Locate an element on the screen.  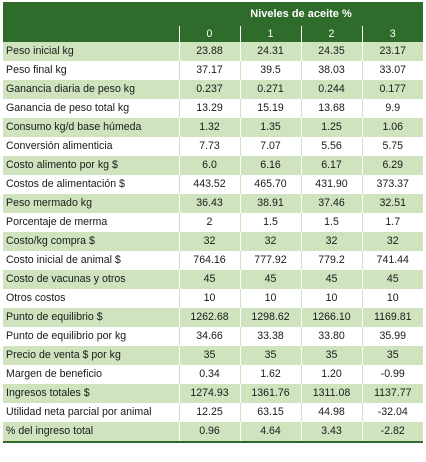
row-value: 373.37 is located at coordinates (392, 184).